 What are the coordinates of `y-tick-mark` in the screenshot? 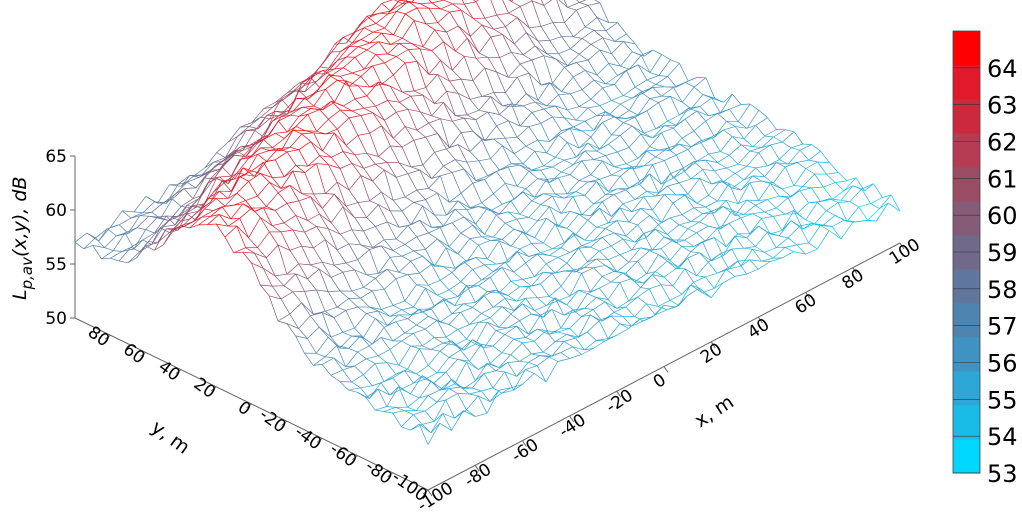 It's located at (213, 389).